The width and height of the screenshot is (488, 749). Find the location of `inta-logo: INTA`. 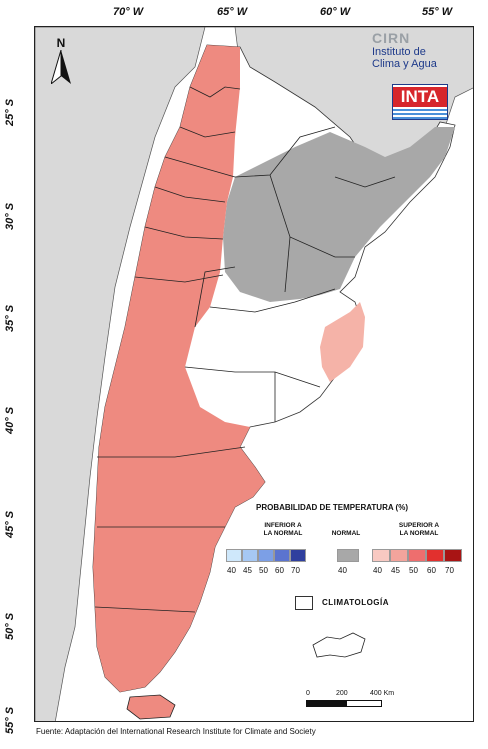

inta-logo: INTA is located at coordinates (420, 102).